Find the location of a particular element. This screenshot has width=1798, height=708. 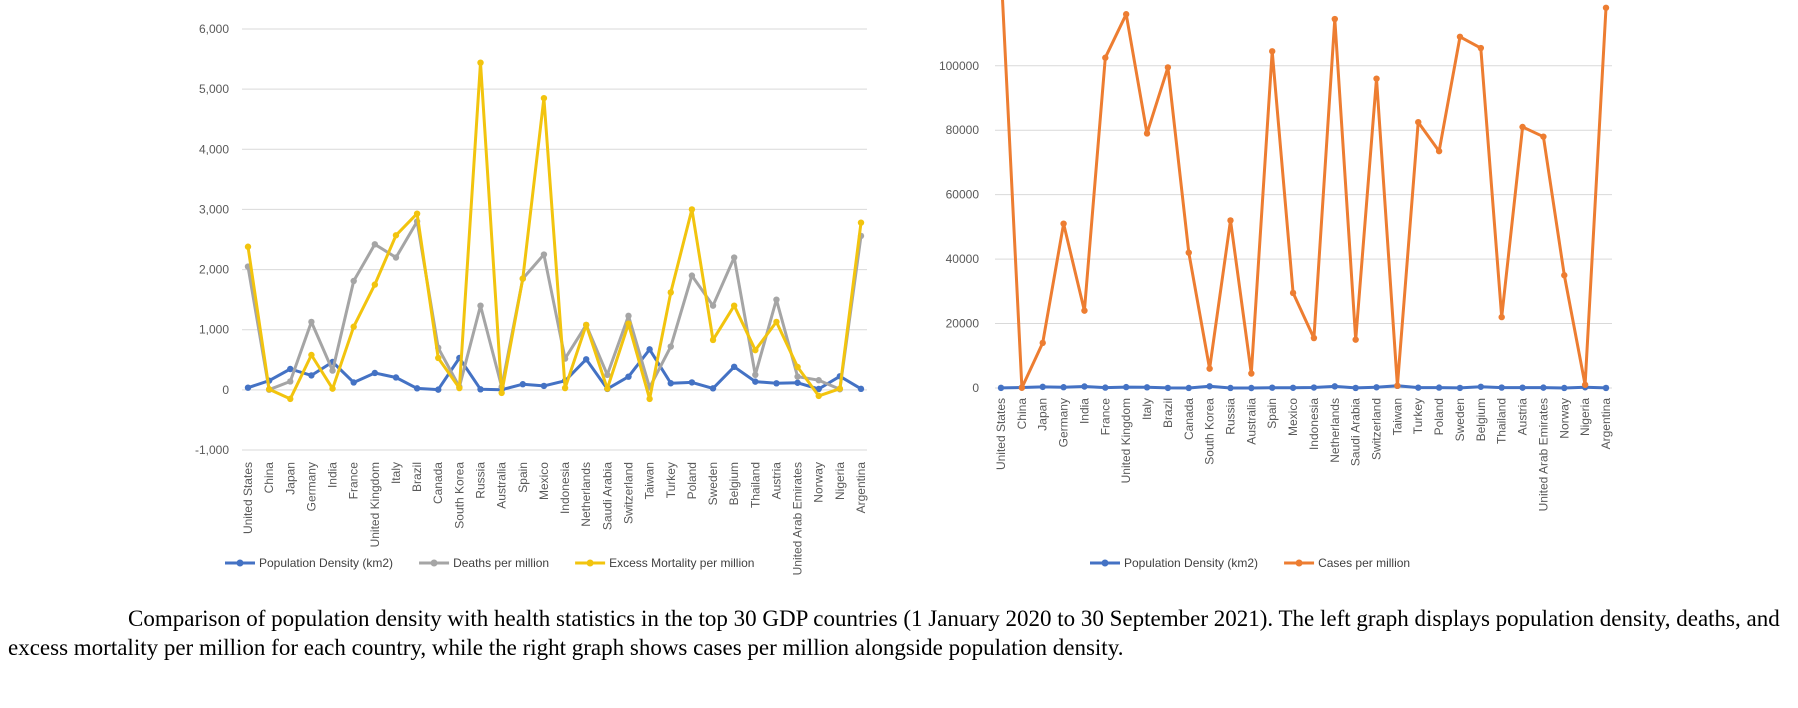

y-tick-label: 40000 is located at coordinates (963, 259).